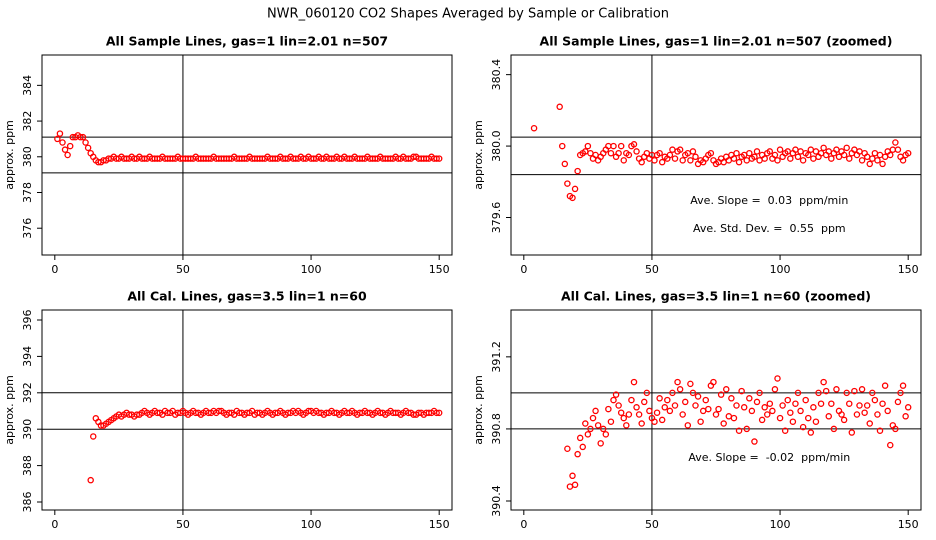  Describe the element at coordinates (27, 121) in the screenshot. I see `y-tick-label: 382` at that location.